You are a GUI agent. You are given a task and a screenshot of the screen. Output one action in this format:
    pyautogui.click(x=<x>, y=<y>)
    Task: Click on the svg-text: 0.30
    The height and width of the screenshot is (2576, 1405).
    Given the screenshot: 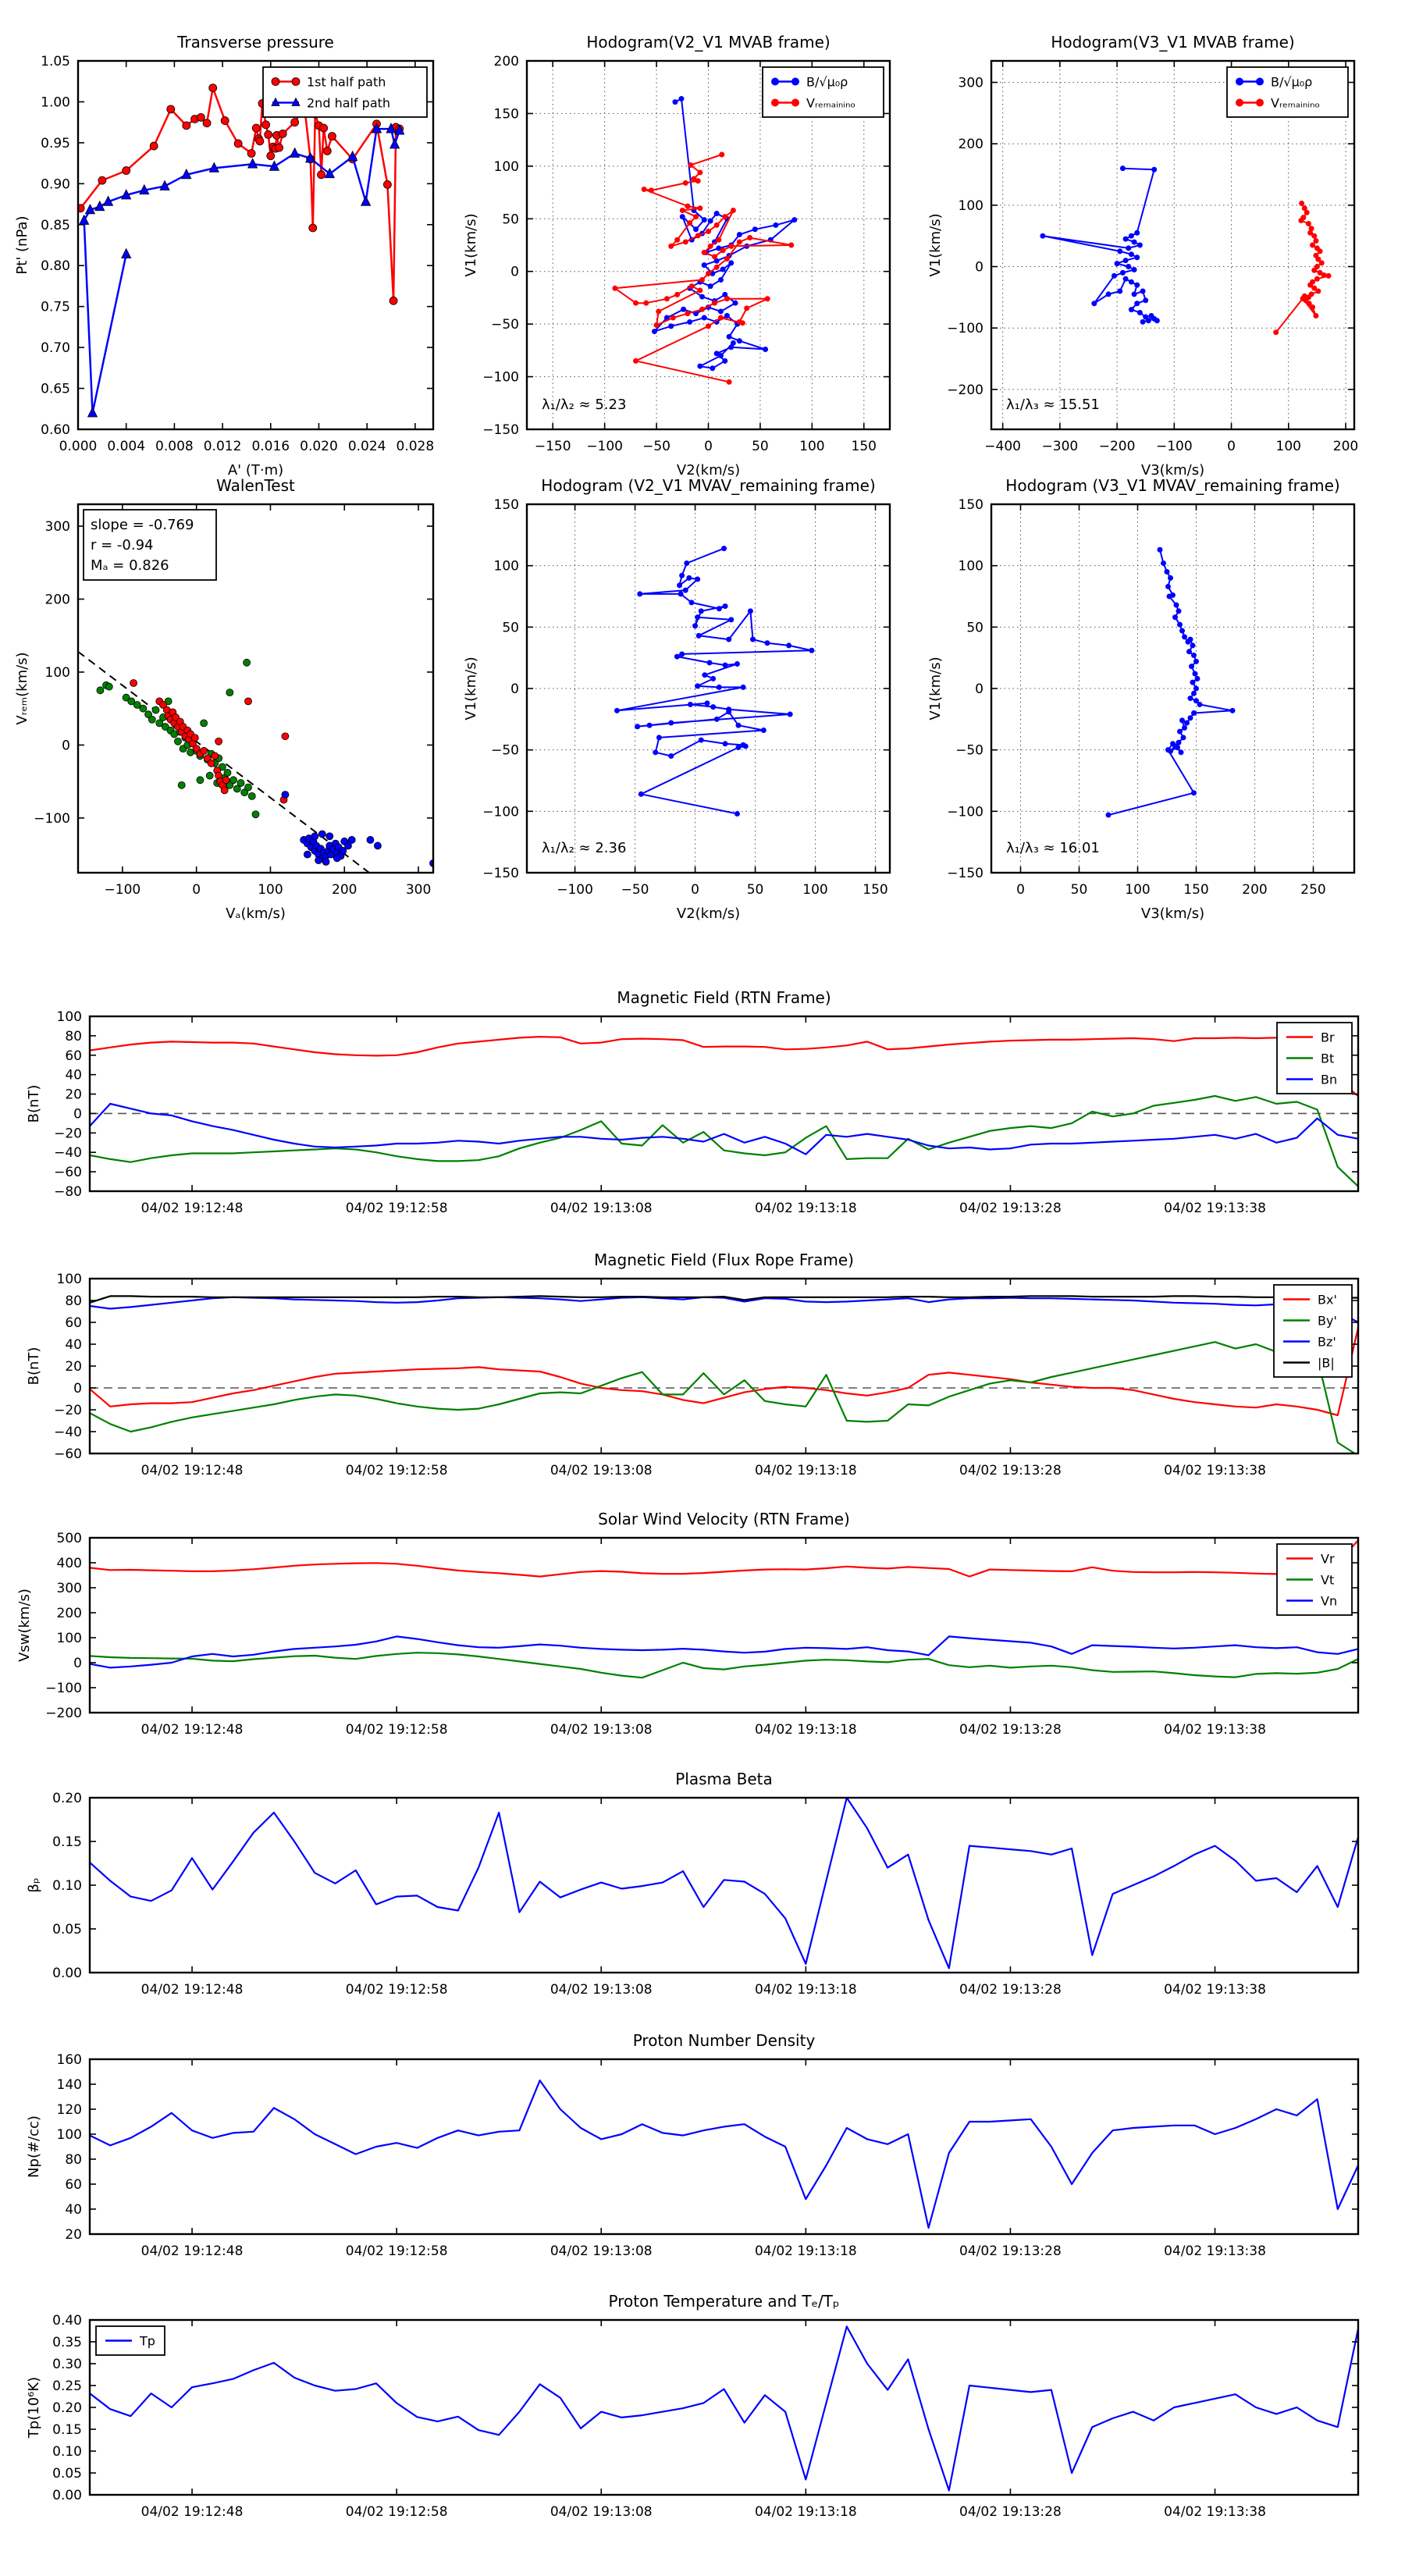 What is the action you would take?
    pyautogui.click(x=67, y=2364)
    